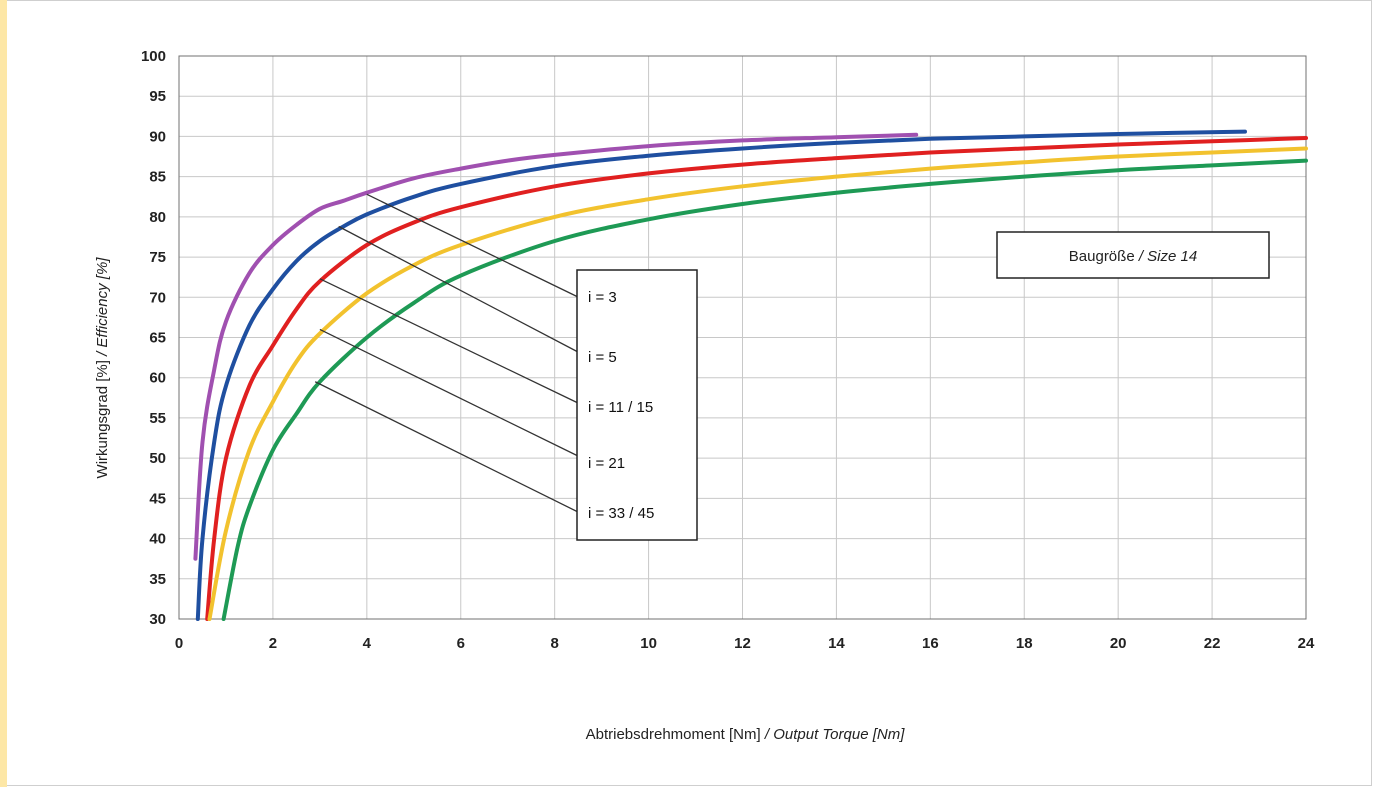 The height and width of the screenshot is (787, 1373). I want to click on legend-entry: i = 5, so click(602, 357).